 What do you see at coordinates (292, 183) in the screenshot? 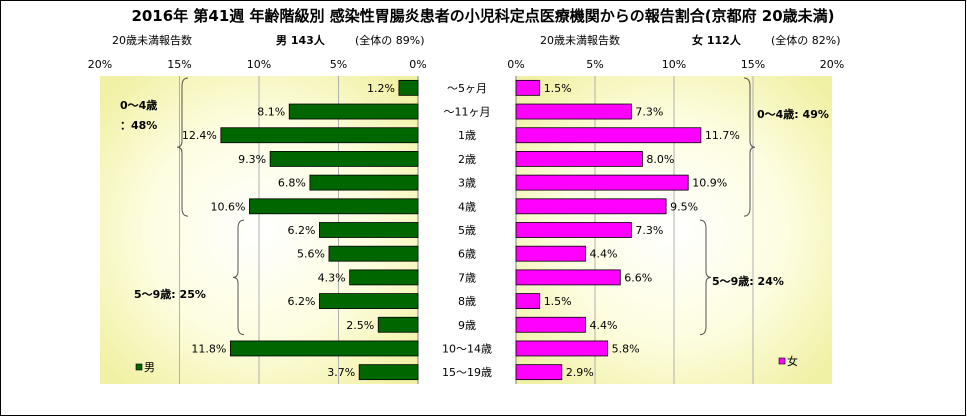
I see `male-bar-label: 6.8%` at bounding box center [292, 183].